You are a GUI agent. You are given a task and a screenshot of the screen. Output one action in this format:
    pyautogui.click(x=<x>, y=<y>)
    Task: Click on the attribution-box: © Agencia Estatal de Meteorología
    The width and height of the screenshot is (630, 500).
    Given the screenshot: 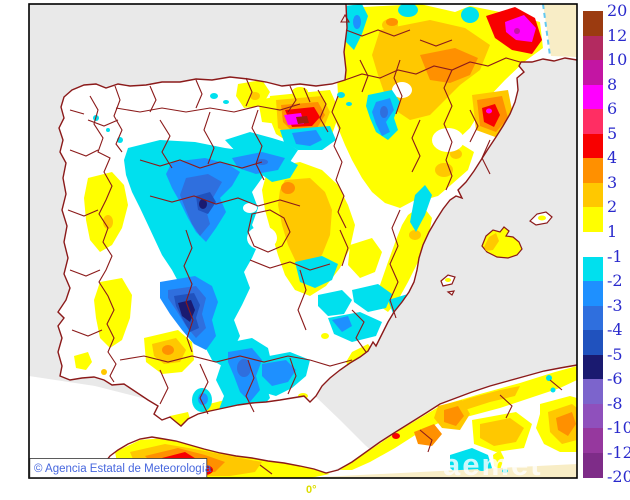 What is the action you would take?
    pyautogui.click(x=120, y=468)
    